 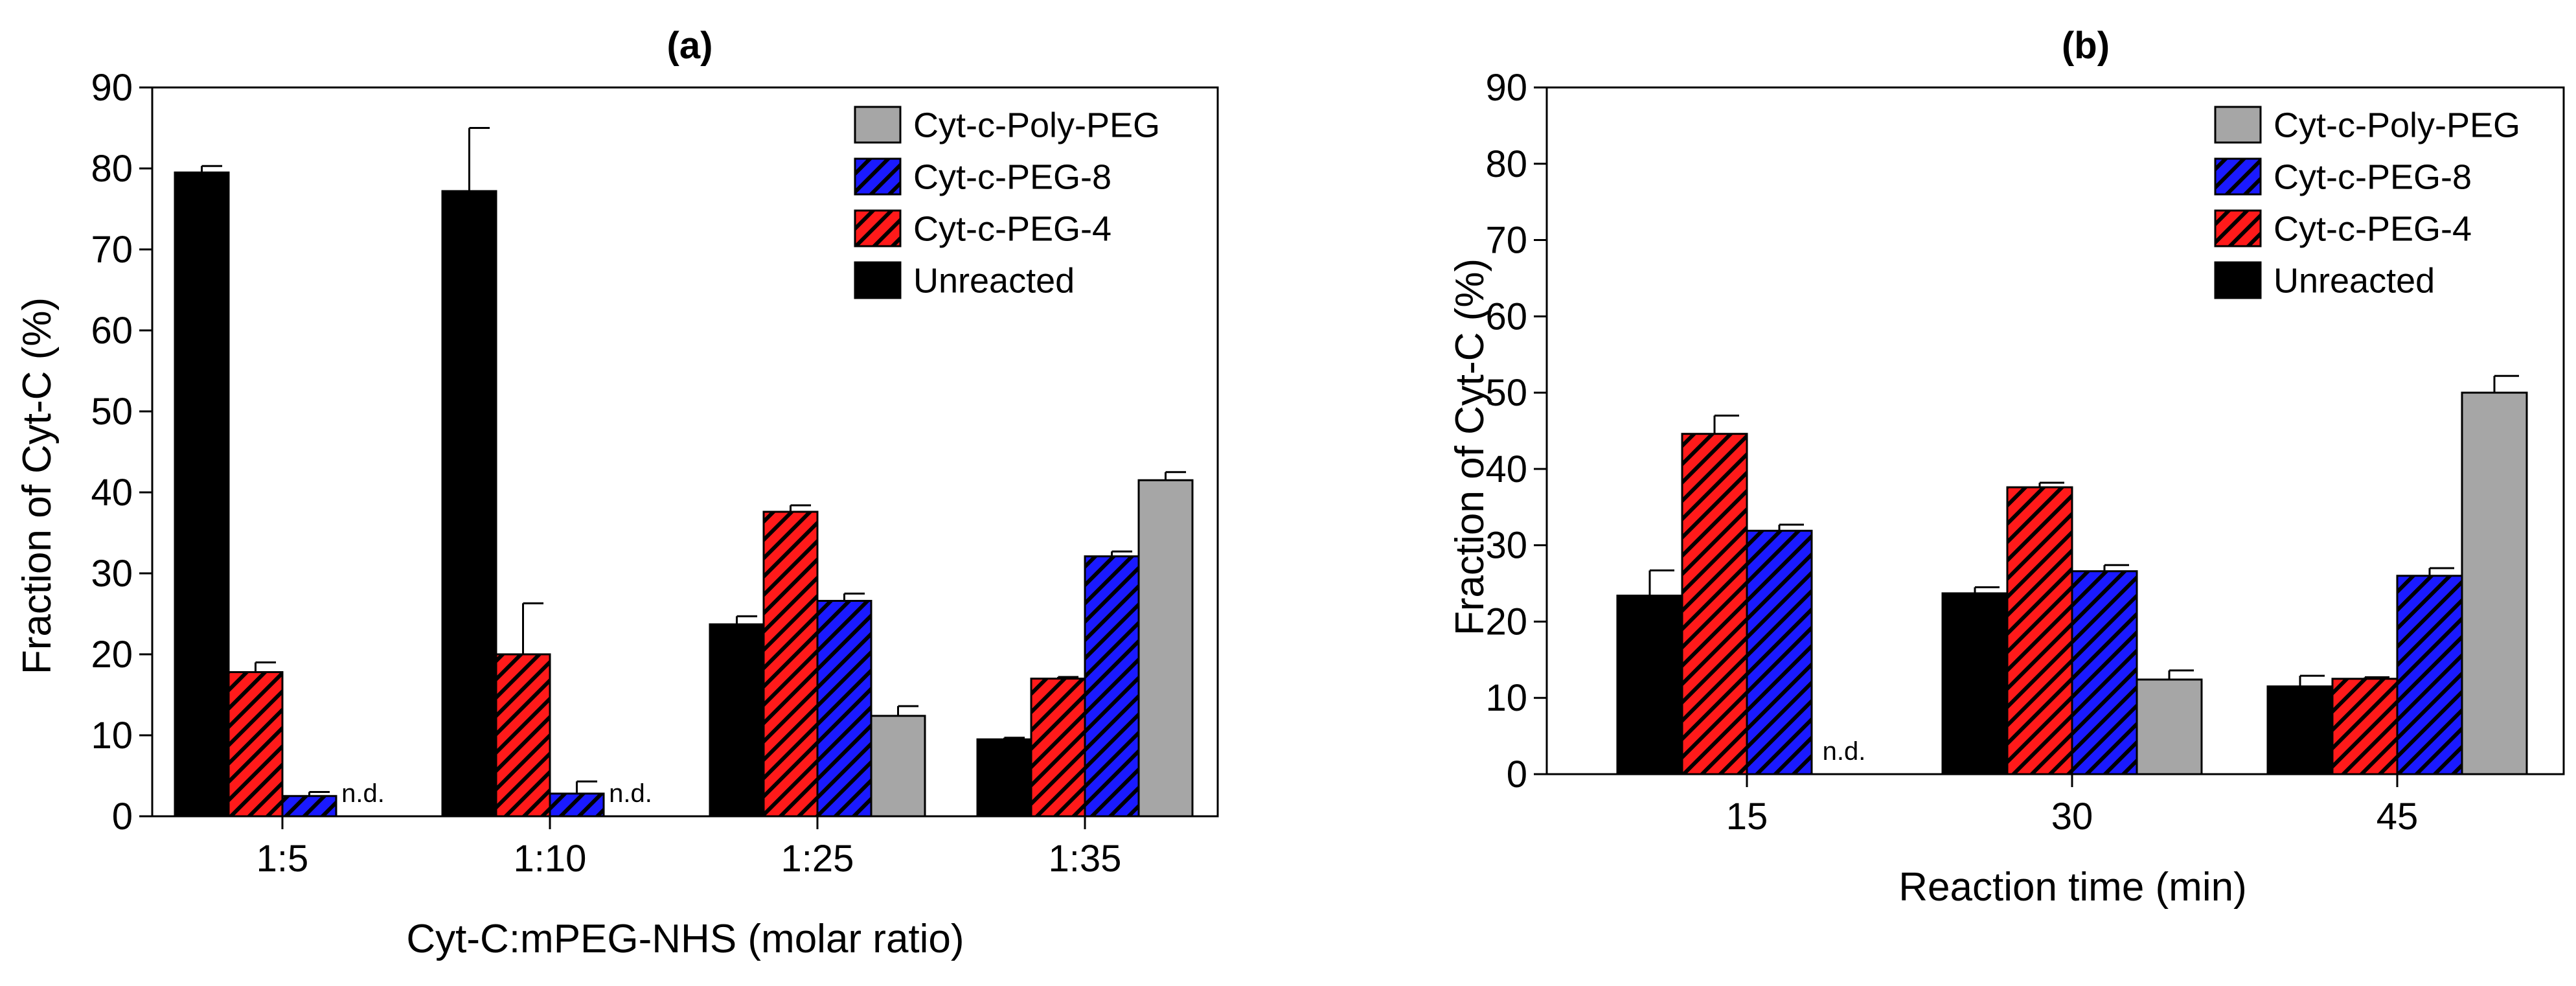 What do you see at coordinates (2072, 817) in the screenshot?
I see `x-tick-label: 30` at bounding box center [2072, 817].